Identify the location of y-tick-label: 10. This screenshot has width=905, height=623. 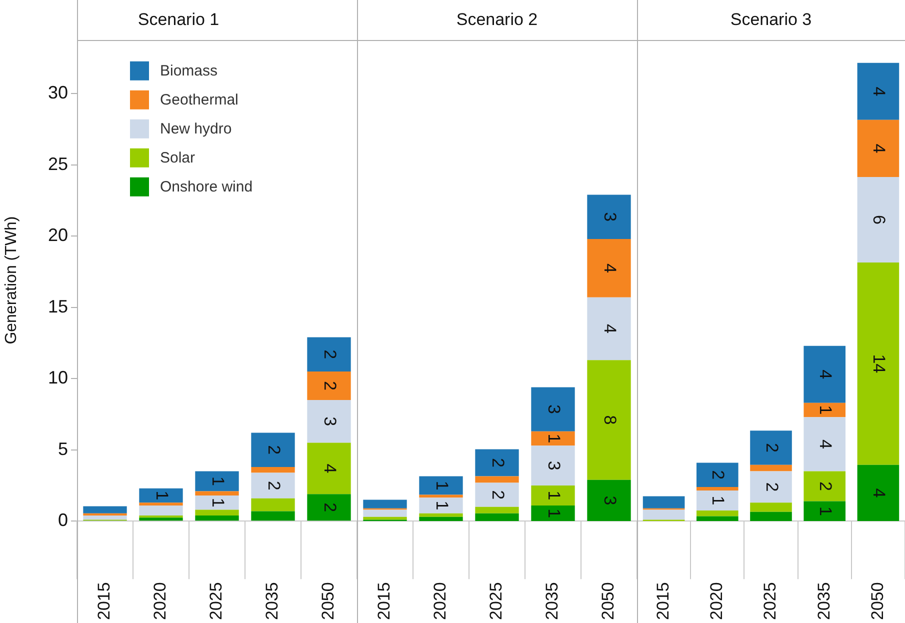
(58, 378).